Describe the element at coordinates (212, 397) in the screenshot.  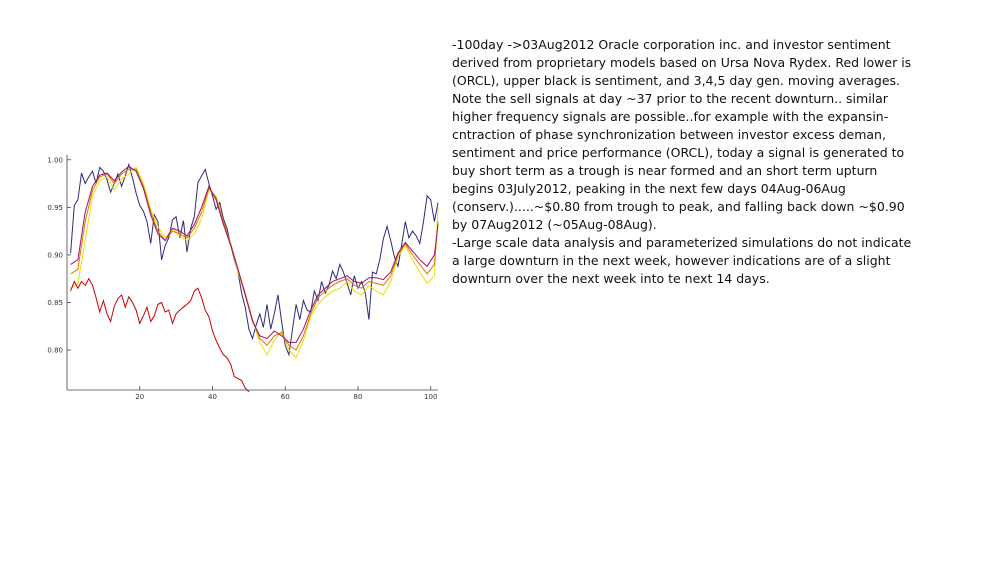
I see `x-tick-label: 40` at that location.